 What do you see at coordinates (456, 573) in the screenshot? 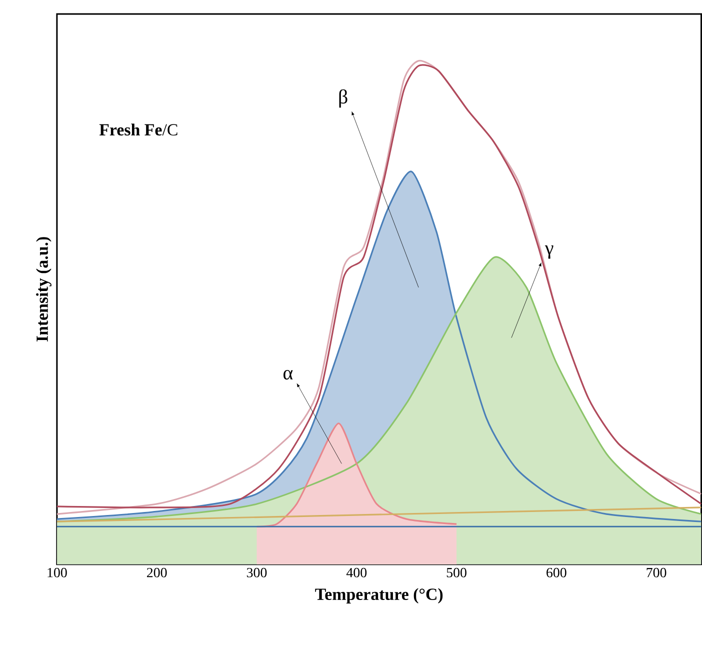
I see `x-tick-label: 500` at bounding box center [456, 573].